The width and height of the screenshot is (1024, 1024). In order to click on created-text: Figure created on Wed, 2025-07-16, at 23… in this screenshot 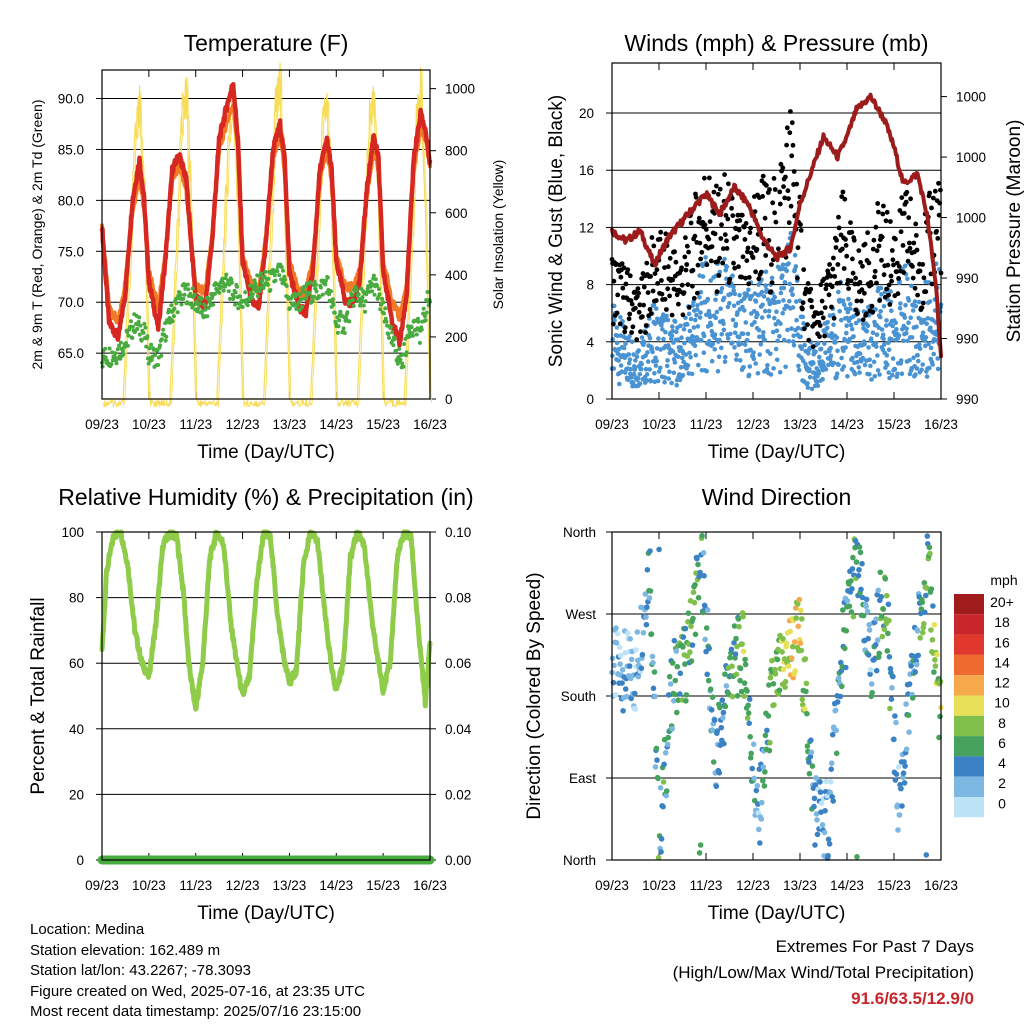, I will do `click(197, 991)`.